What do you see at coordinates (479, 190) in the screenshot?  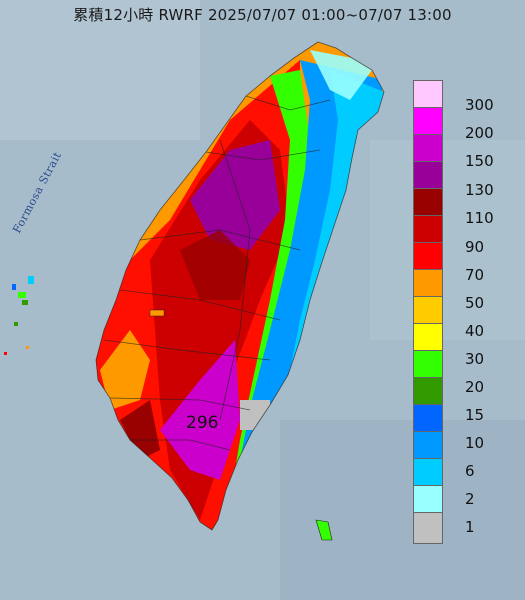 I see `legend-label-130: 130` at bounding box center [479, 190].